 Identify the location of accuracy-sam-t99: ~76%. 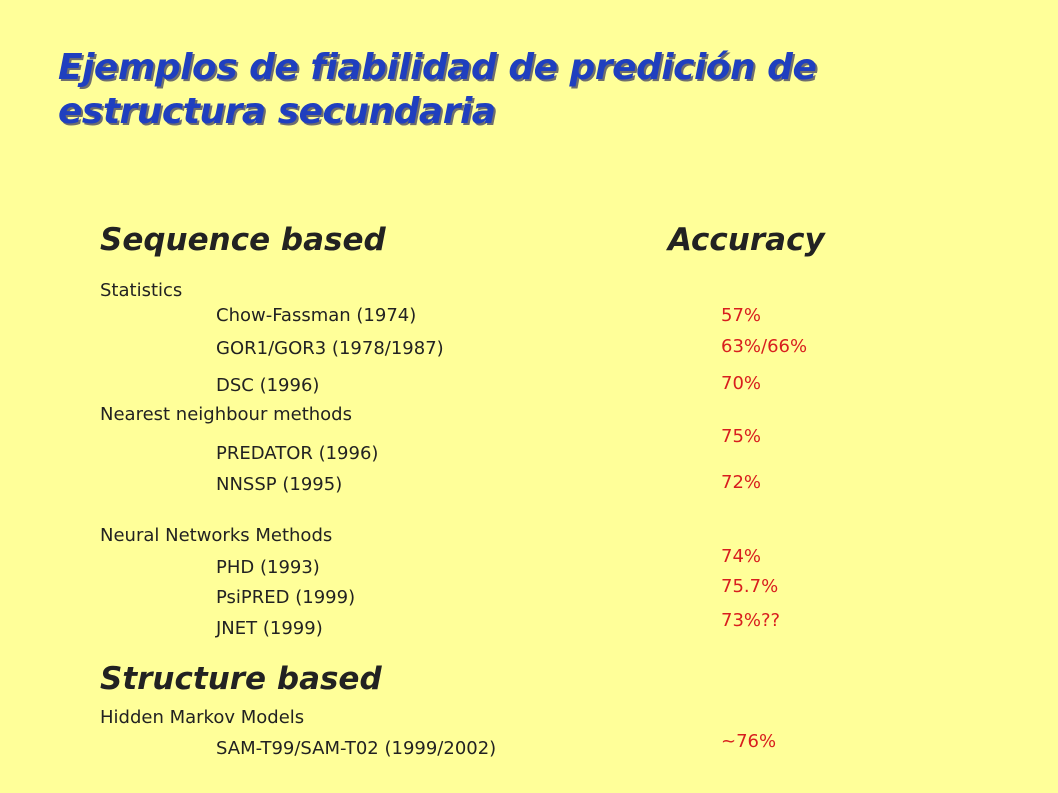
(749, 741).